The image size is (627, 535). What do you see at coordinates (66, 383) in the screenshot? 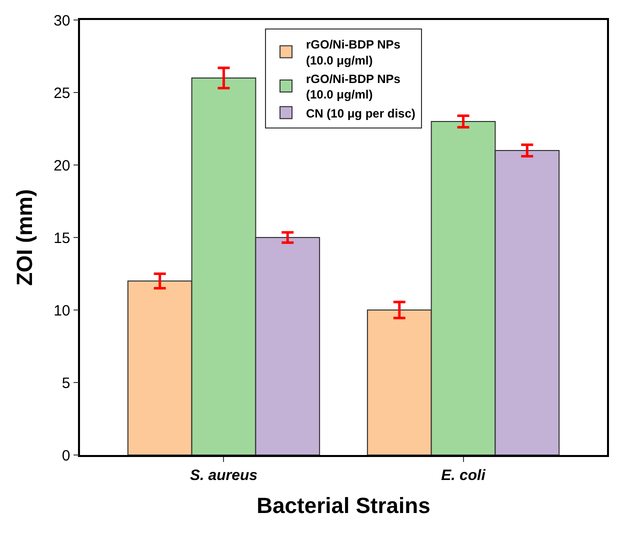
I see `y-tick-label: 5` at bounding box center [66, 383].